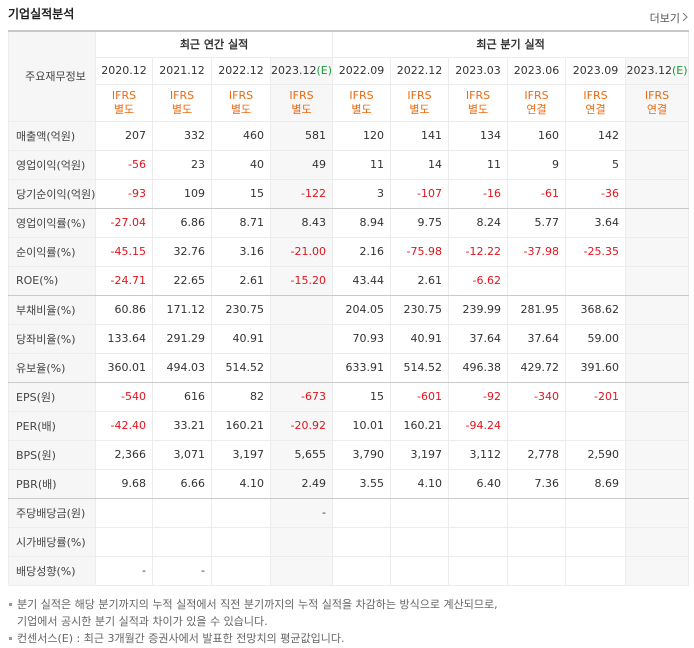 This screenshot has width=694, height=648. I want to click on cell: 3.55, so click(362, 483).